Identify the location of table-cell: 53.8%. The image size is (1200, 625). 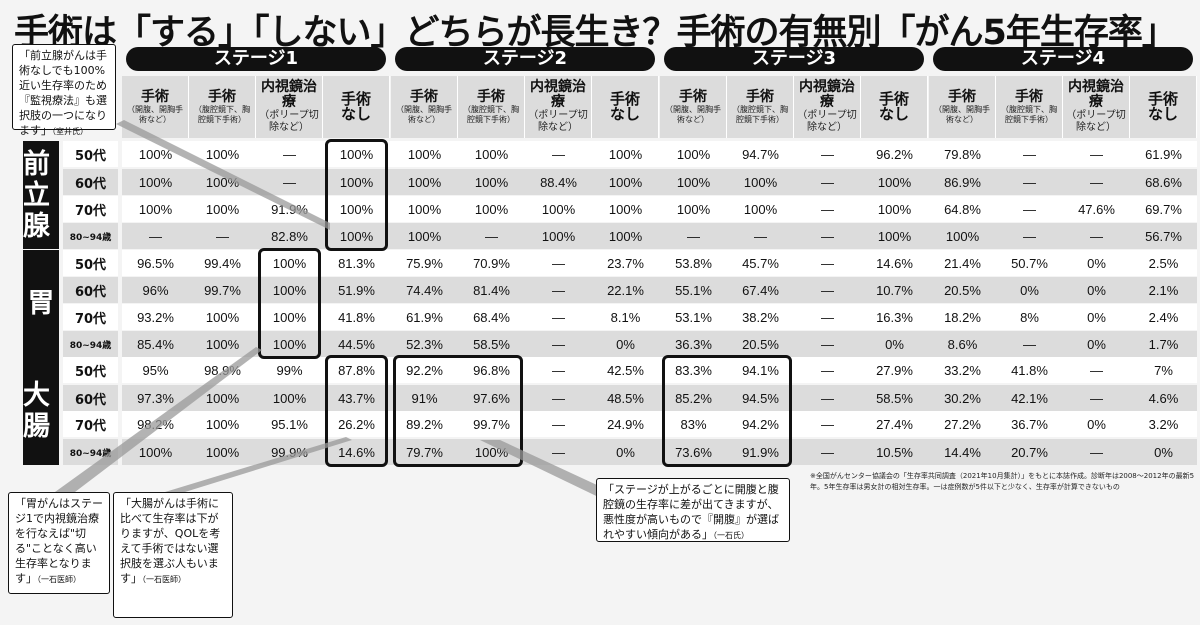
(693, 263).